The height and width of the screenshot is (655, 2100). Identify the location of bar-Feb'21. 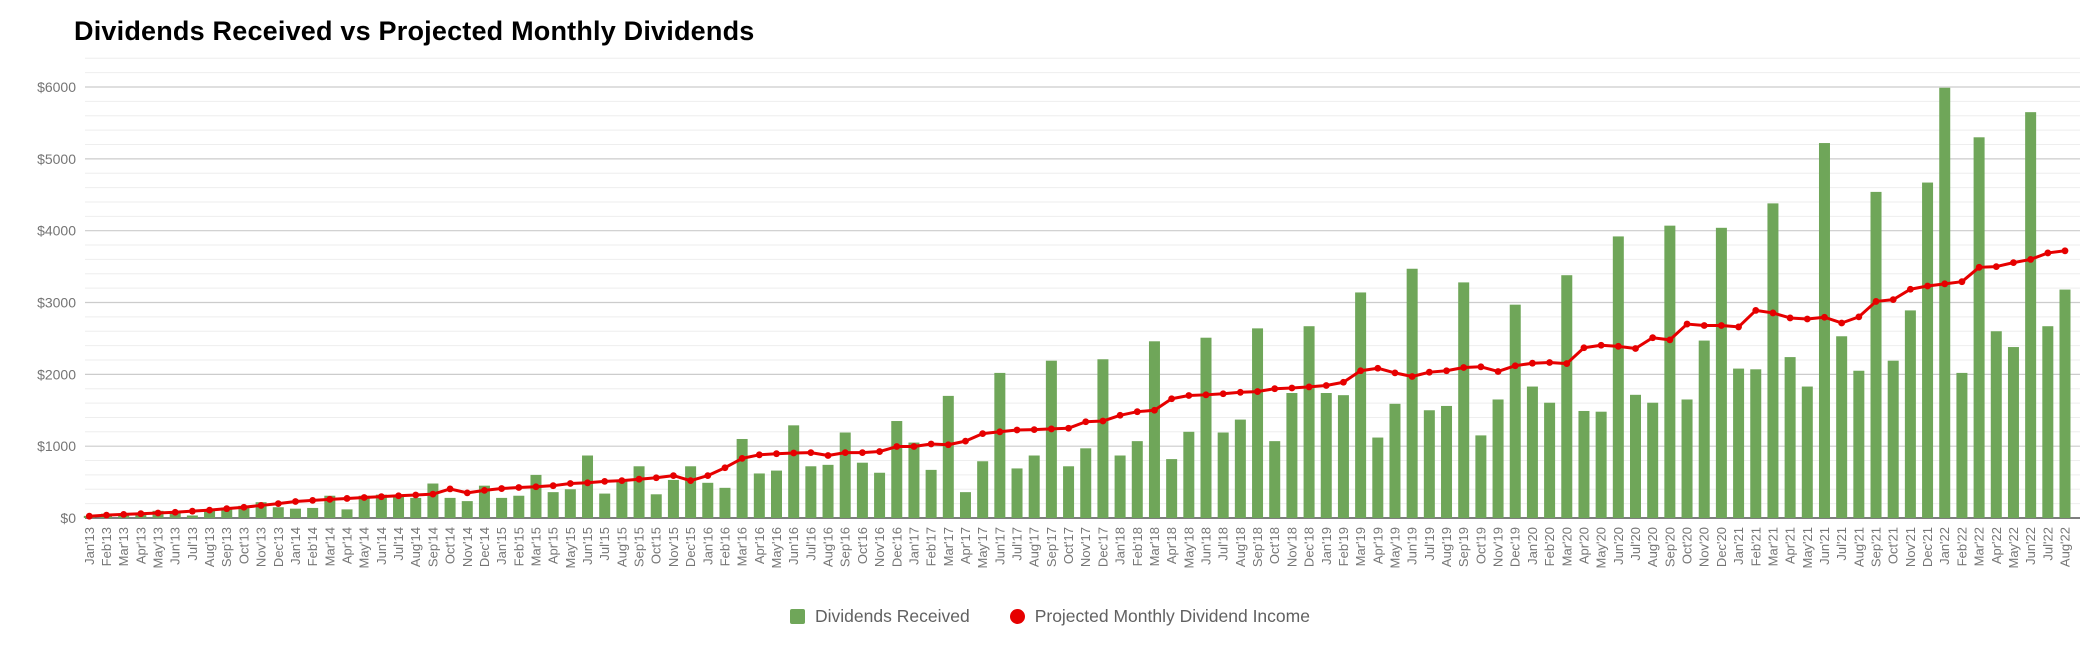
(1756, 443).